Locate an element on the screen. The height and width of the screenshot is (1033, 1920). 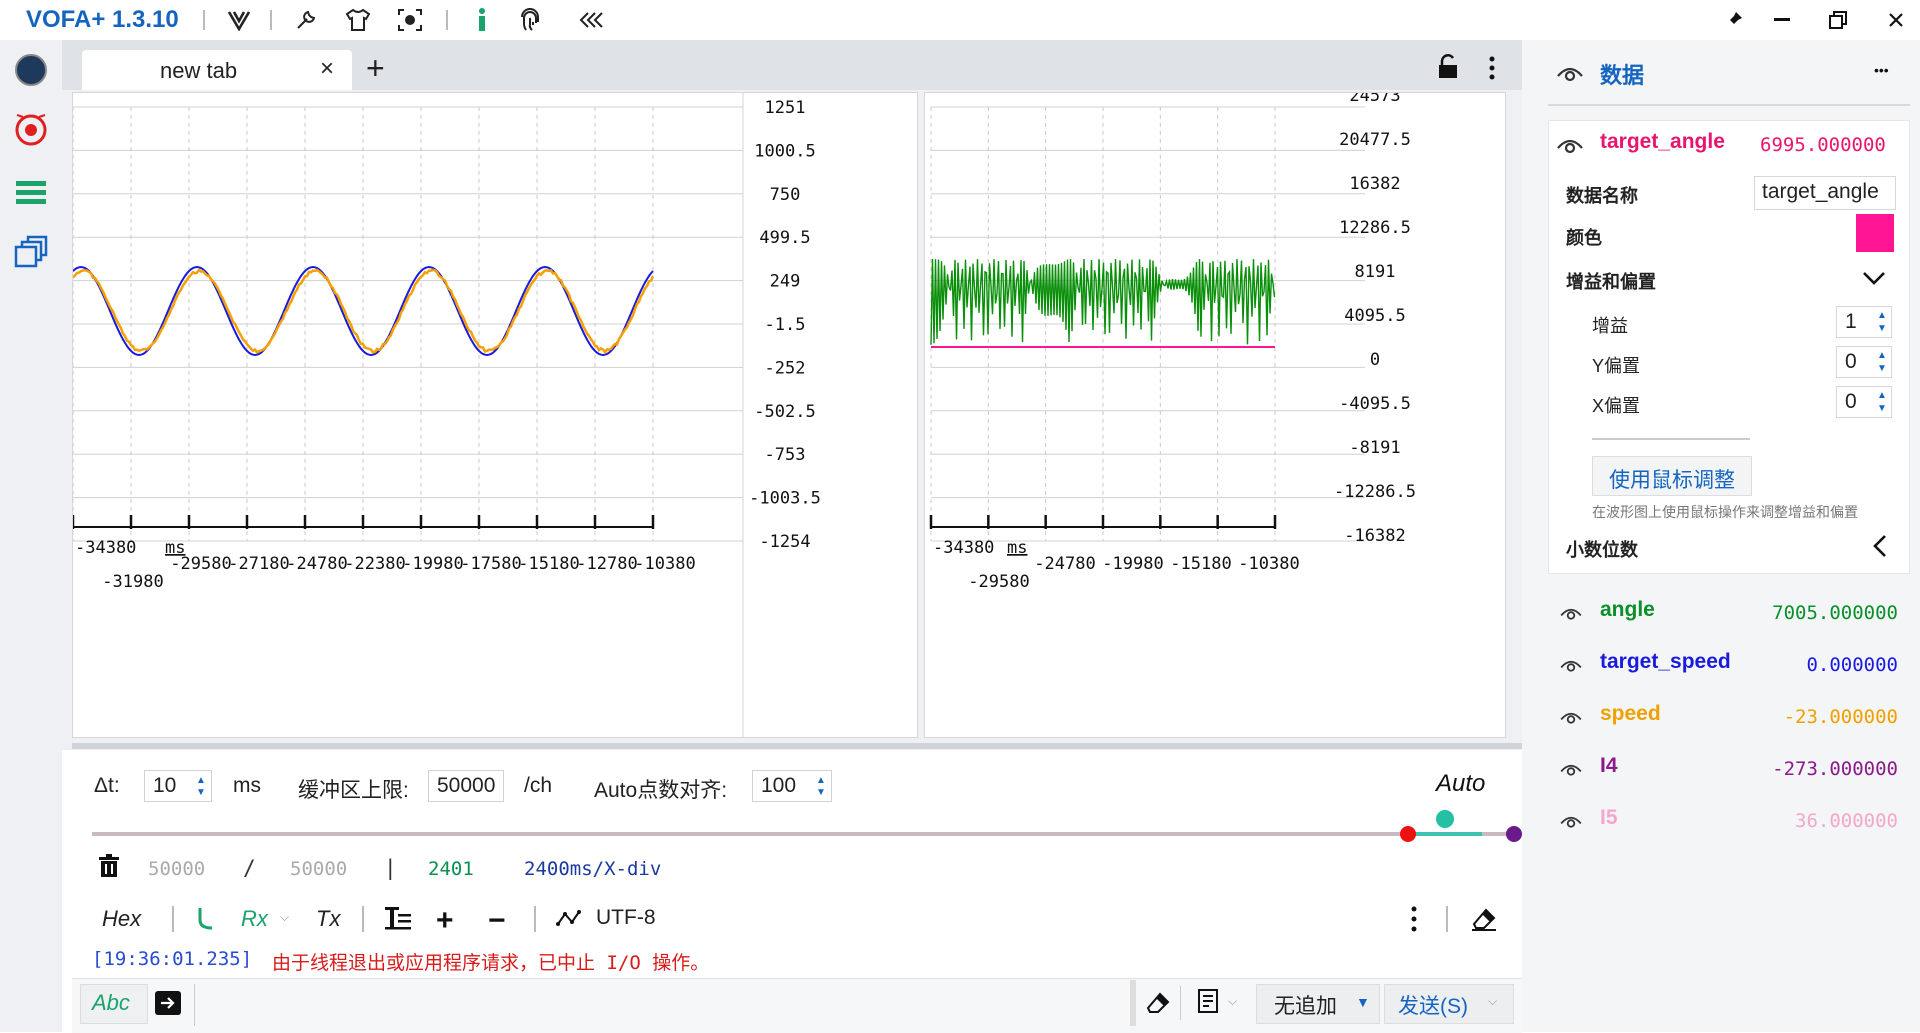
record-icon is located at coordinates (31, 130).